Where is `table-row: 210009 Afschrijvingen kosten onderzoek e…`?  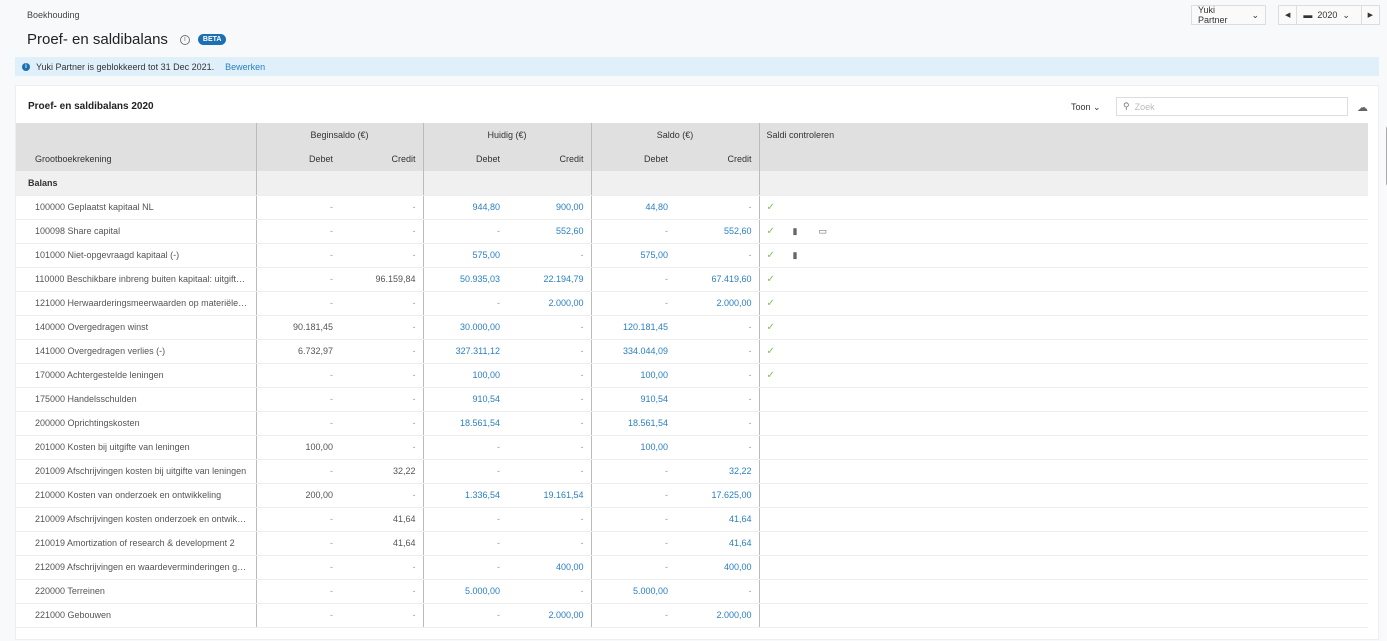 table-row: 210009 Afschrijvingen kosten onderzoek e… is located at coordinates (692, 519).